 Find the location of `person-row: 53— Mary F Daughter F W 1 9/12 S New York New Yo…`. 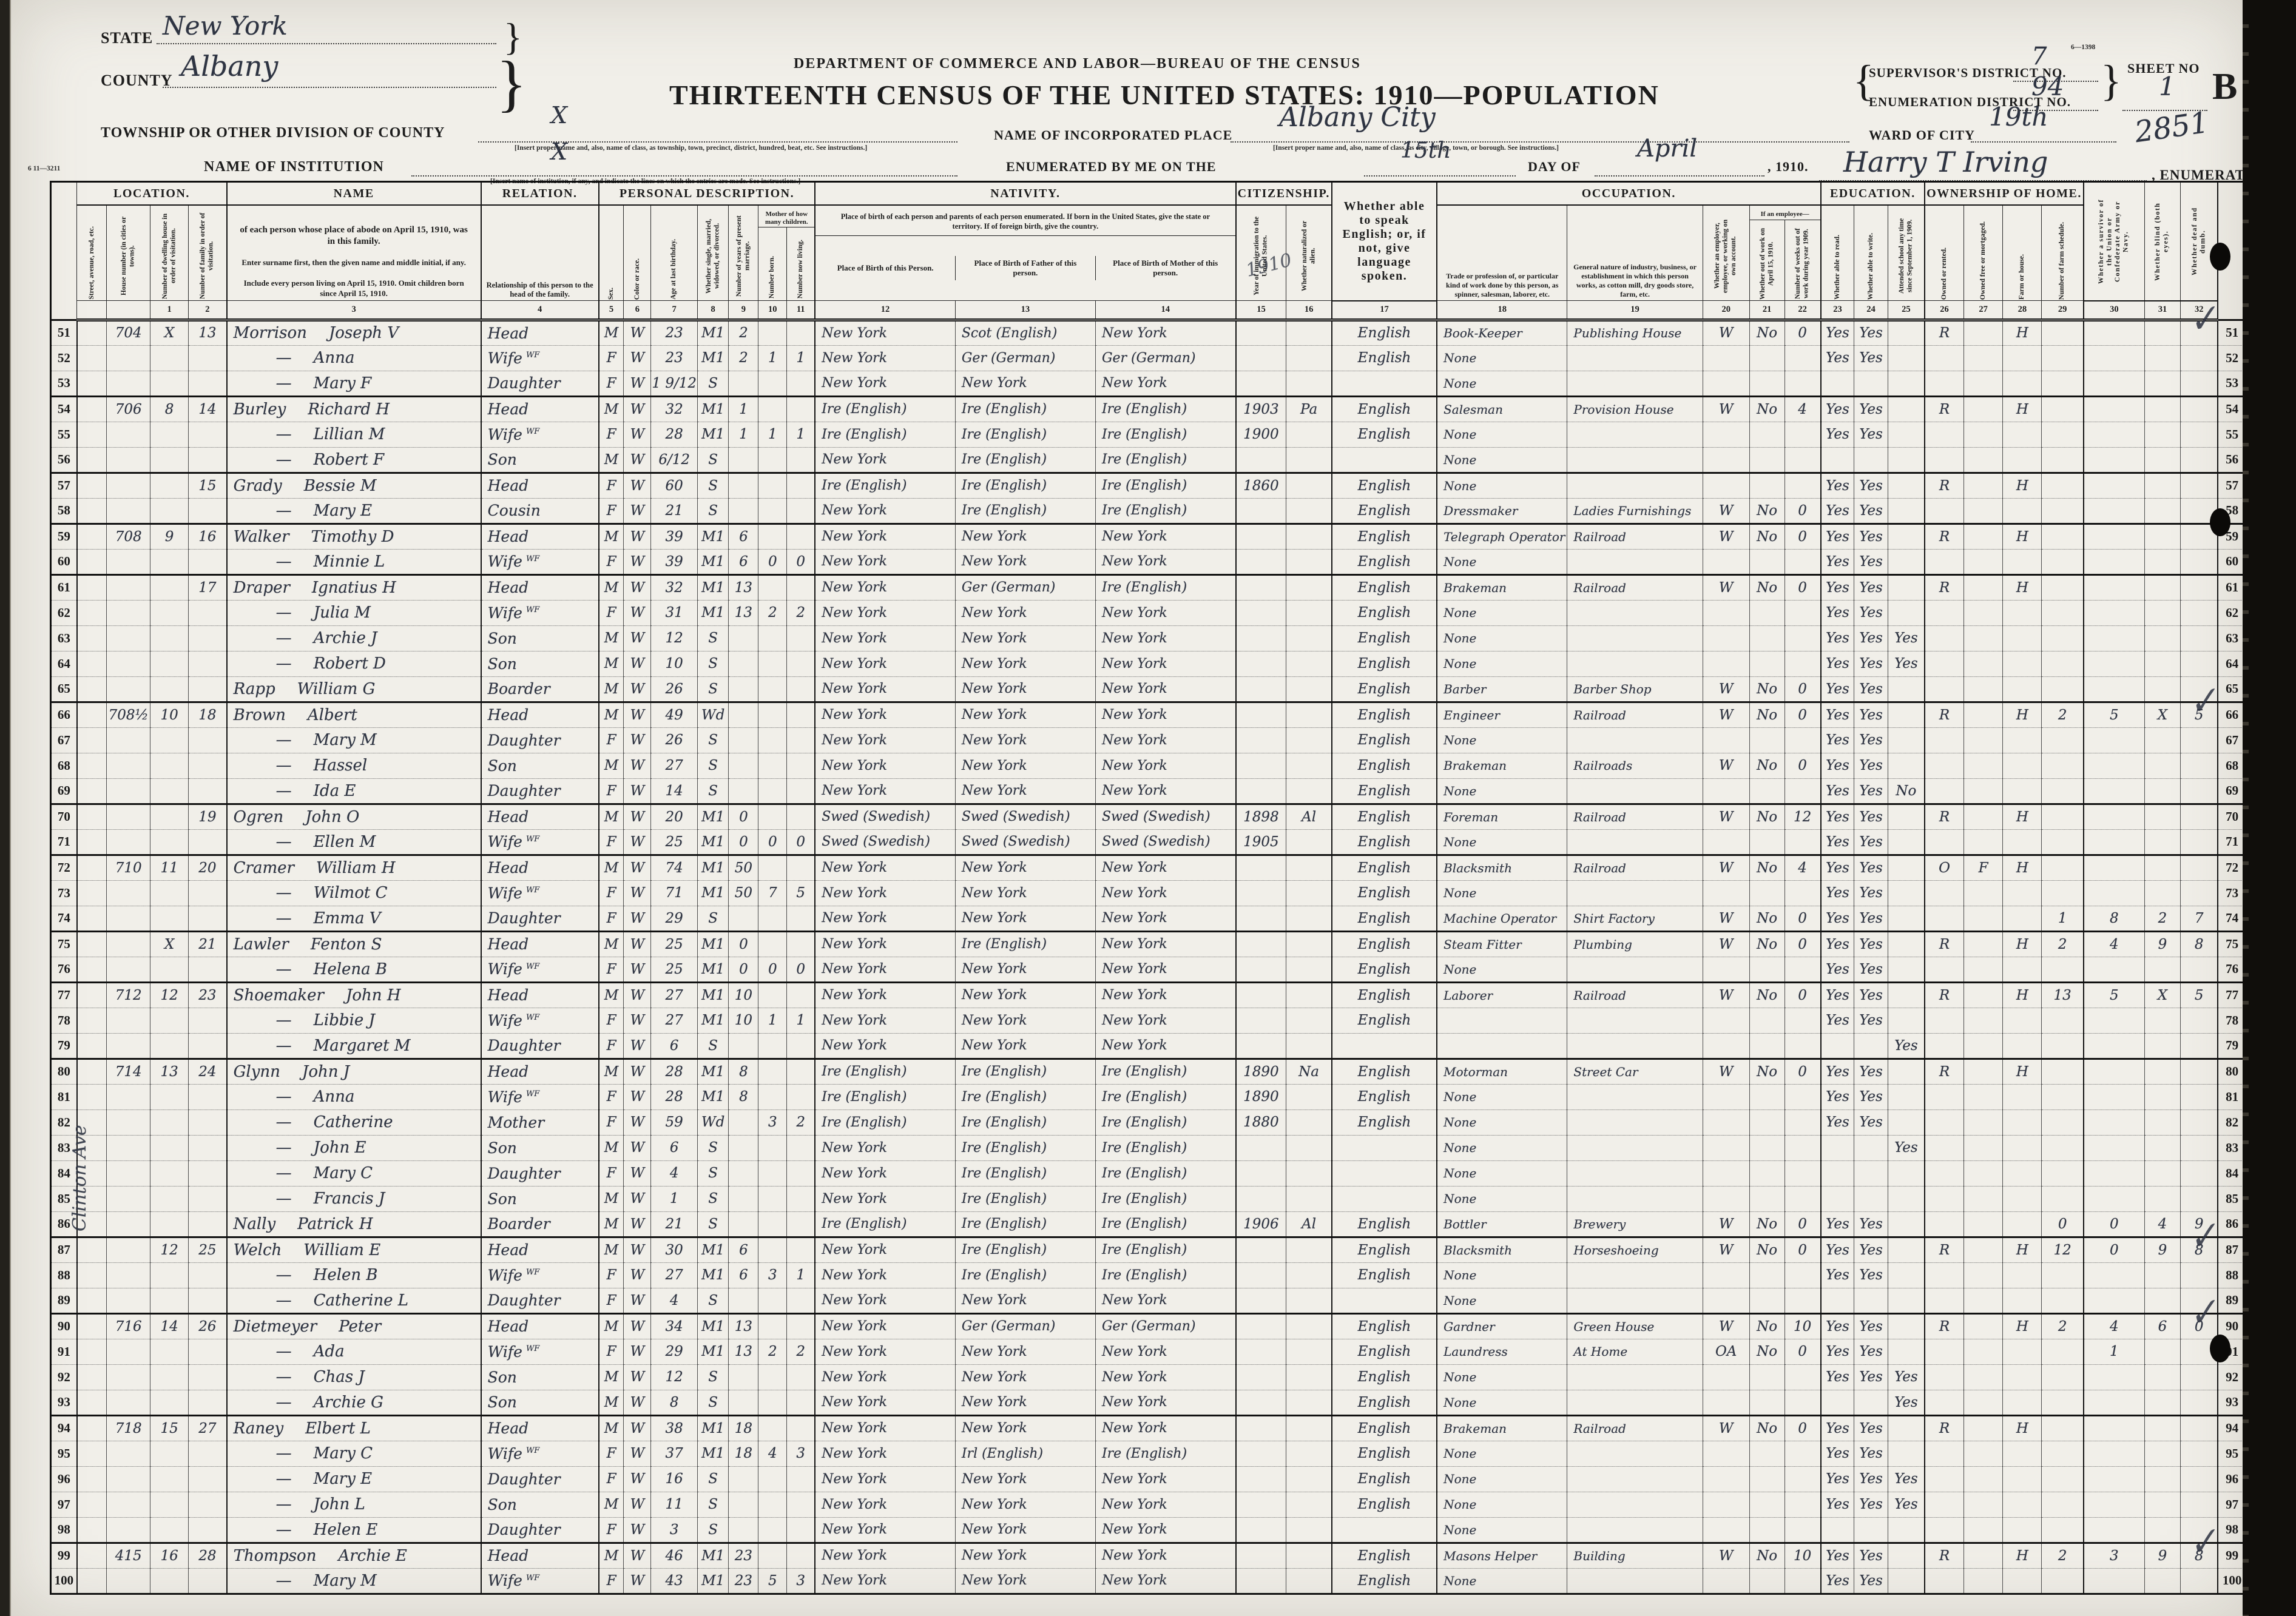

person-row: 53— Mary F Daughter F W 1 9/12 S New York New Yo… is located at coordinates (1148, 383).